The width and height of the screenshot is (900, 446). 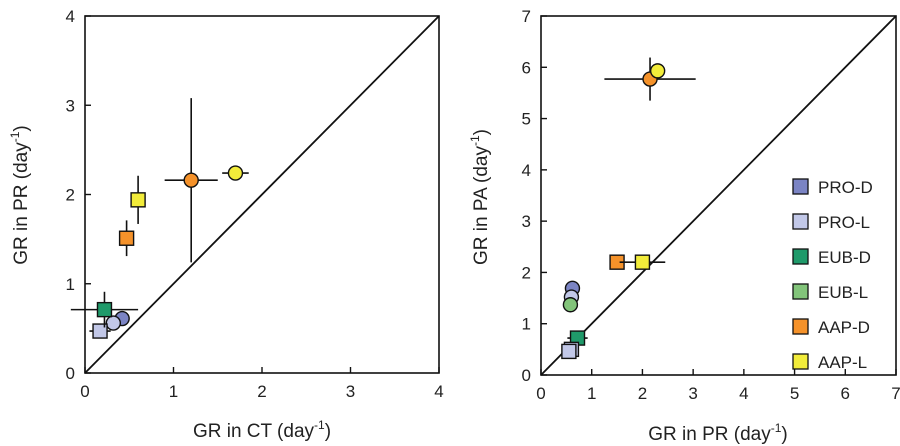 I want to click on y-tick-label: 5, so click(x=526, y=119).